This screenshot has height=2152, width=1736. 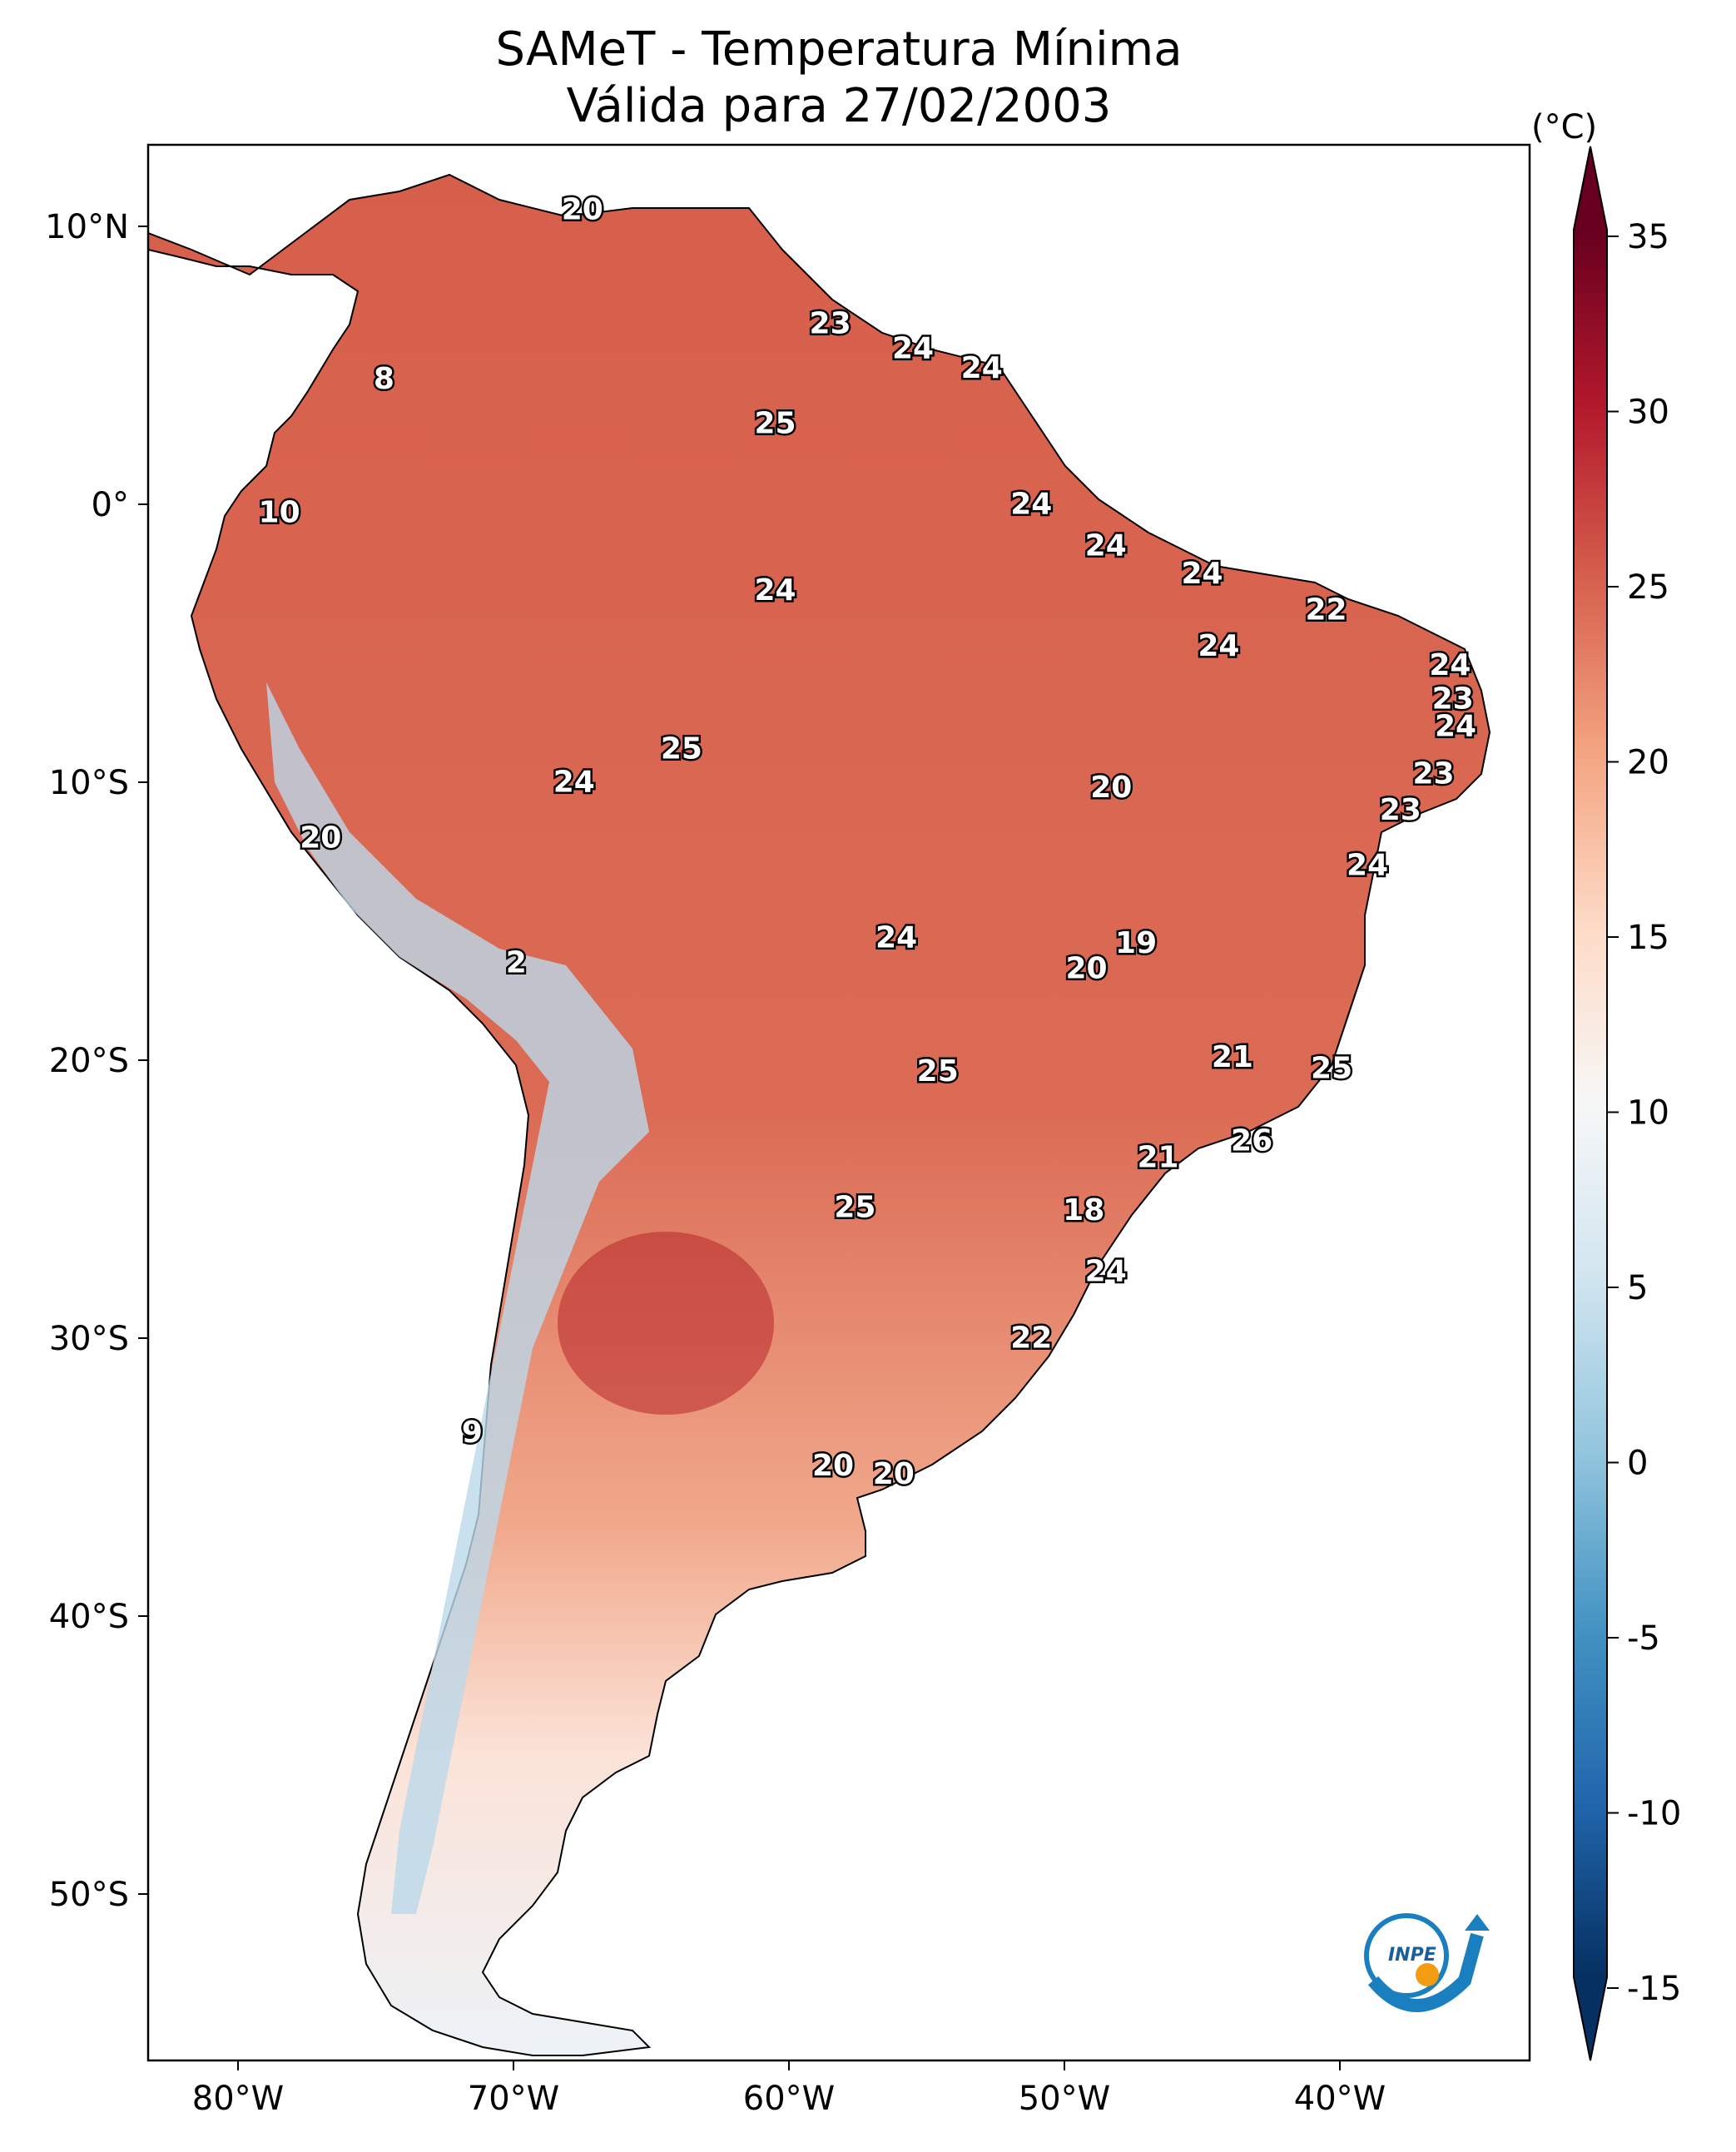 What do you see at coordinates (1648, 237) in the screenshot?
I see `colorbar-tick-label: 35` at bounding box center [1648, 237].